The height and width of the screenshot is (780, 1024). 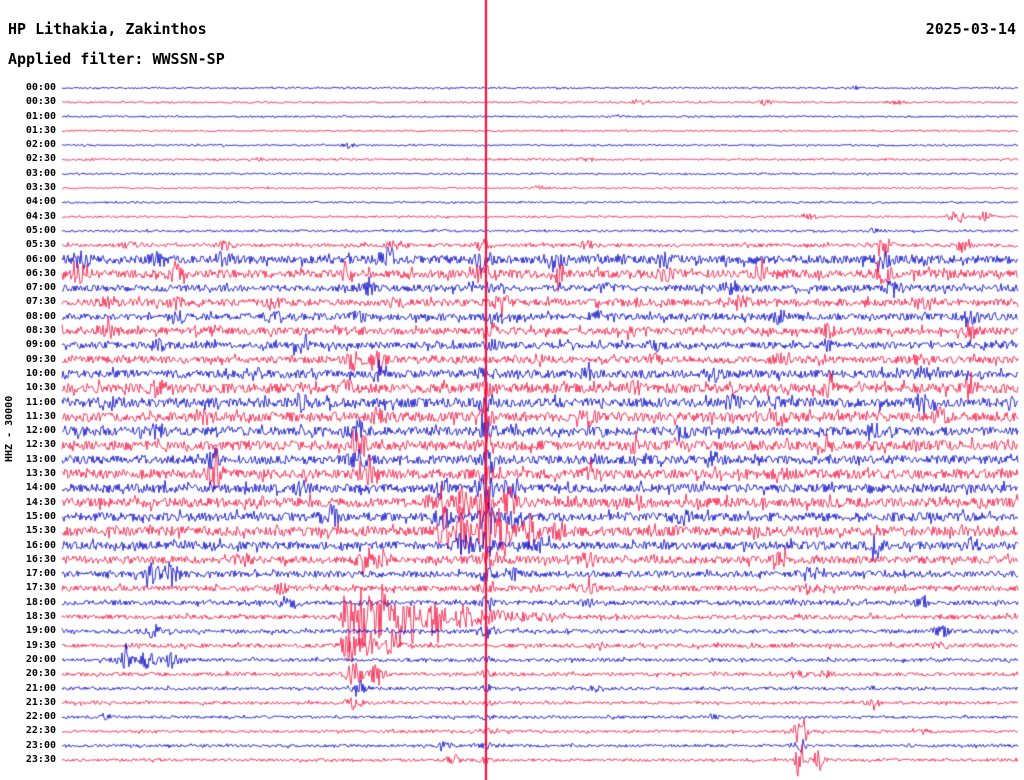 I want to click on row-time-label: 05:30, so click(x=40, y=245).